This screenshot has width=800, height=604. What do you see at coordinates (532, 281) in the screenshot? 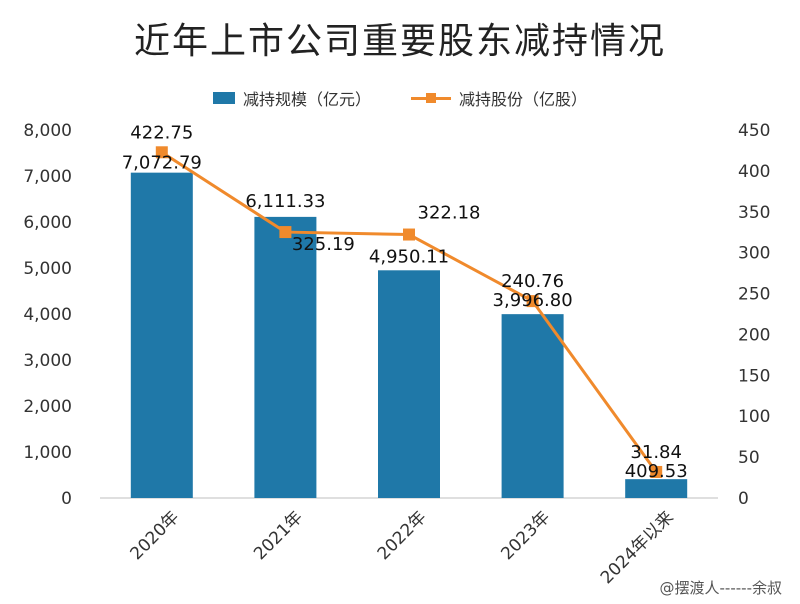
I see `line-data-label: 240.76` at bounding box center [532, 281].